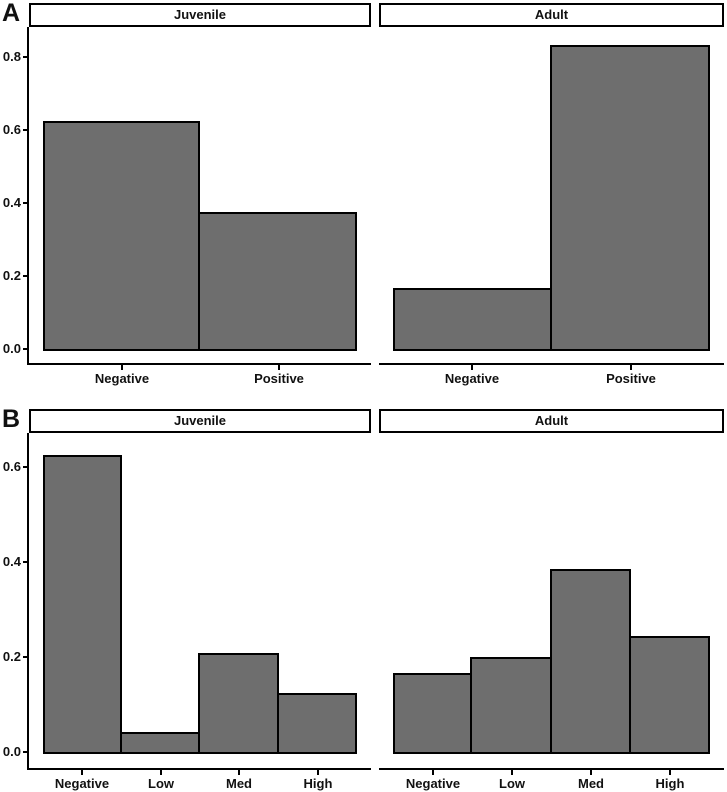 This screenshot has height=792, width=727. Describe the element at coordinates (11, 419) in the screenshot. I see `panel-letter: B` at that location.